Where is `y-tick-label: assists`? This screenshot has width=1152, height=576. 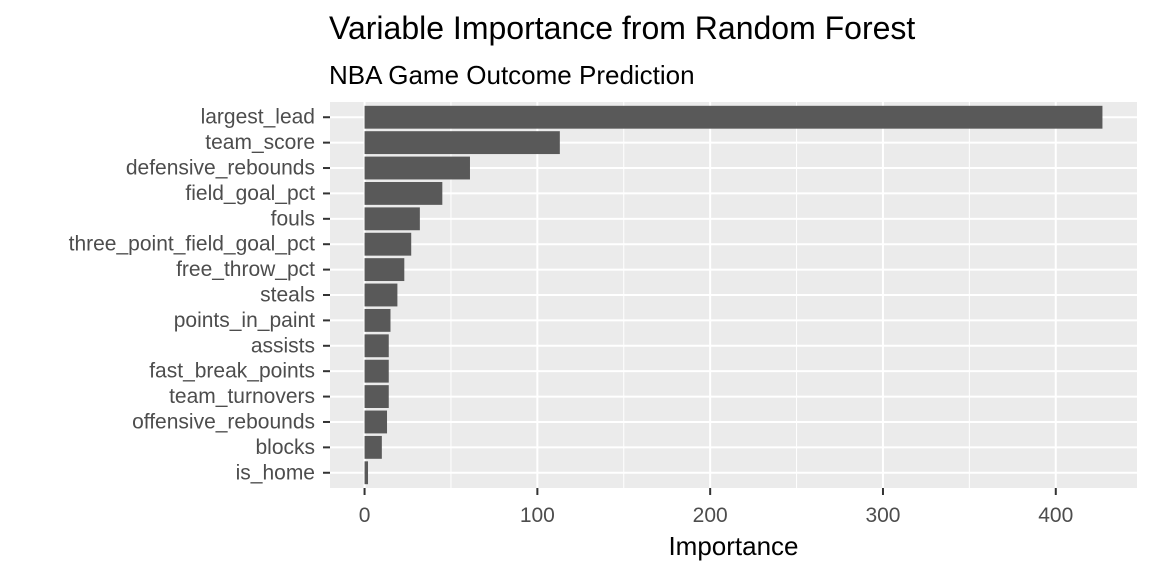
y-tick-label: assists is located at coordinates (283, 345).